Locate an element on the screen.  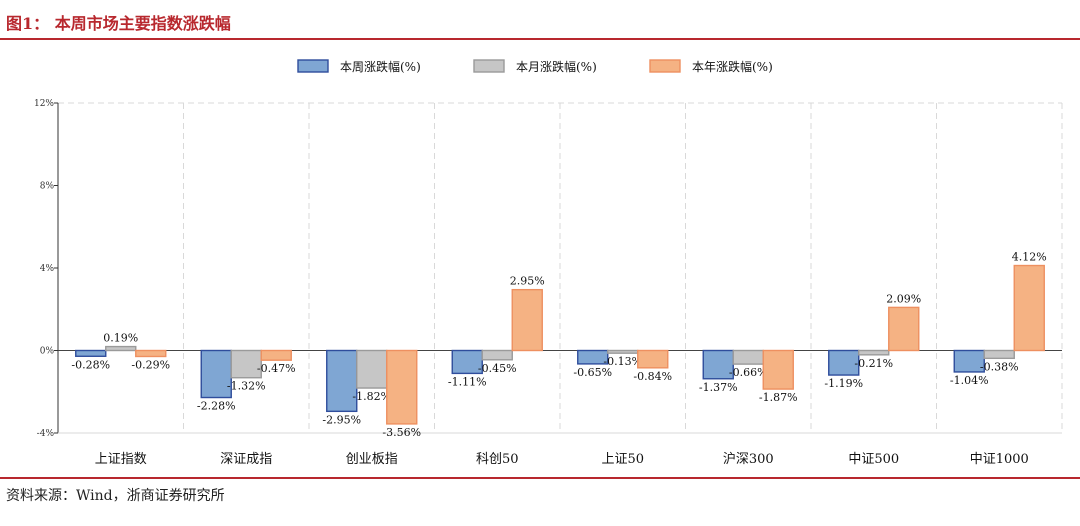
data-label-month: -1.82% is located at coordinates (371, 396).